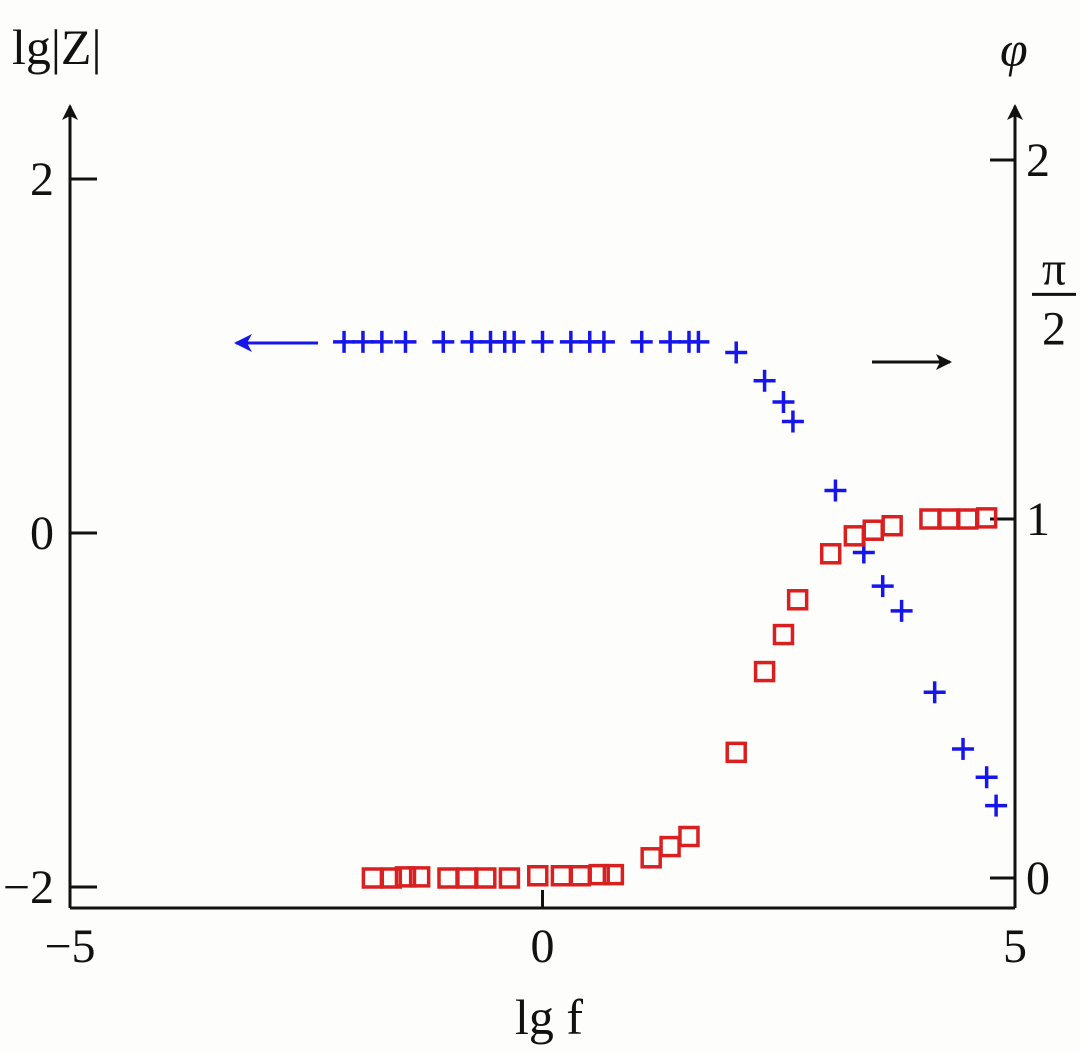 The height and width of the screenshot is (1052, 1080). What do you see at coordinates (543, 946) in the screenshot?
I see `x-tick-label: 0` at bounding box center [543, 946].